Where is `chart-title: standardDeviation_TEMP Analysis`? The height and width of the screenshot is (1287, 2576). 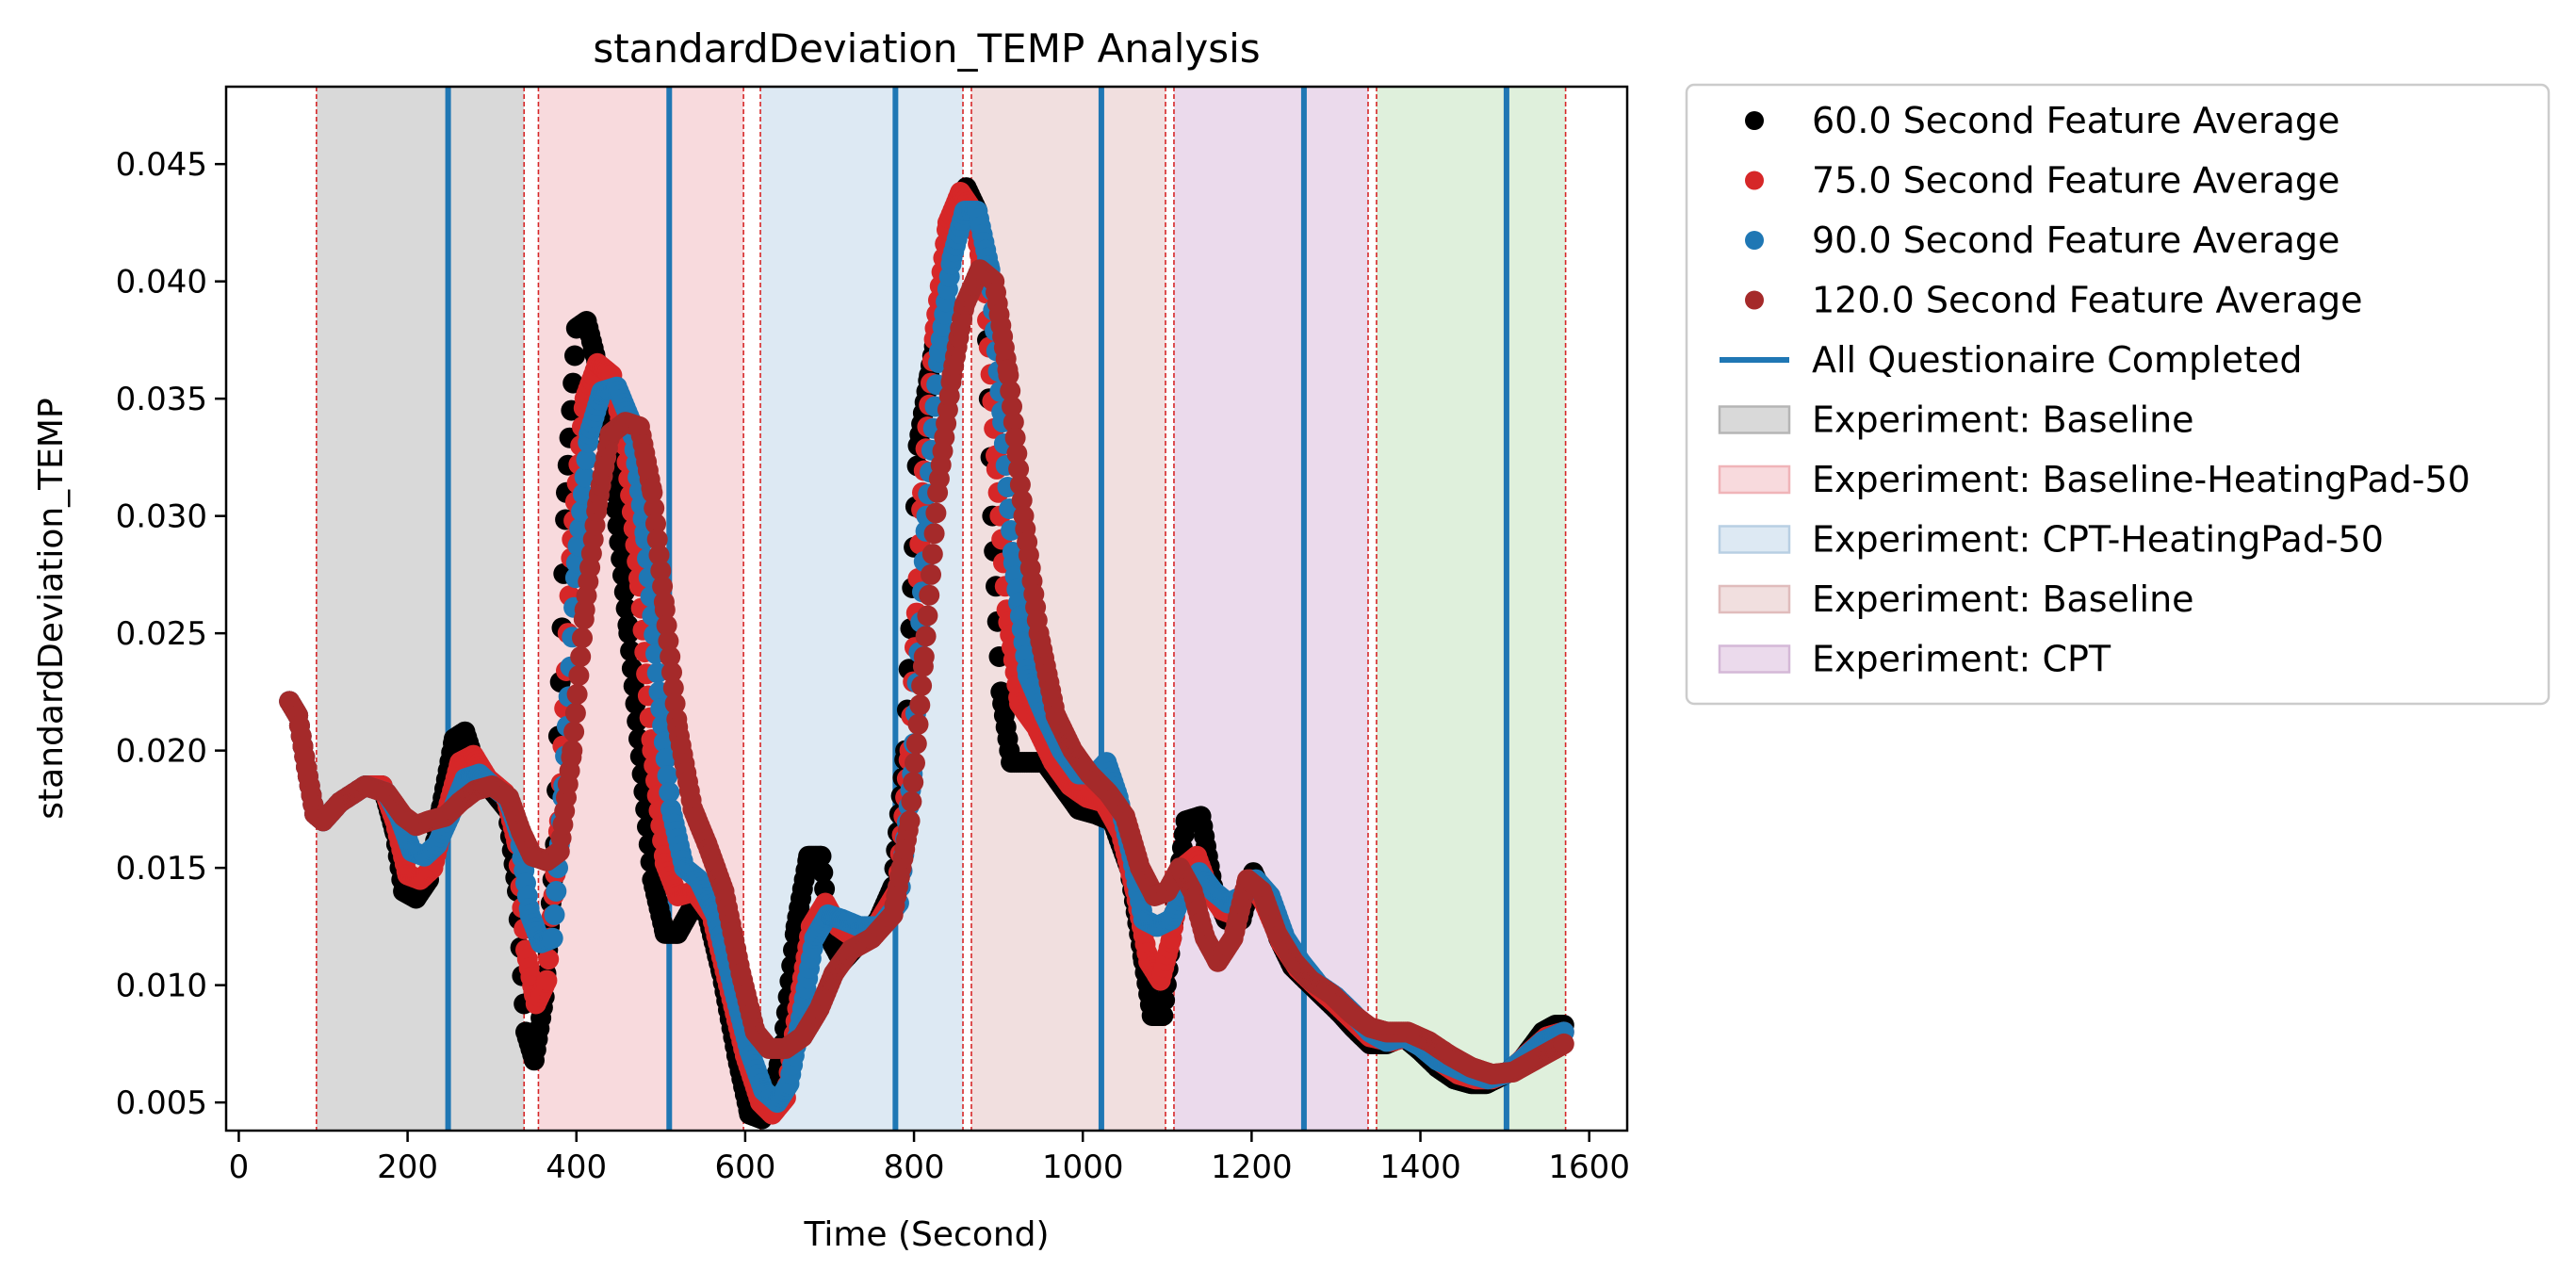 chart-title: standardDeviation_TEMP Analysis is located at coordinates (926, 48).